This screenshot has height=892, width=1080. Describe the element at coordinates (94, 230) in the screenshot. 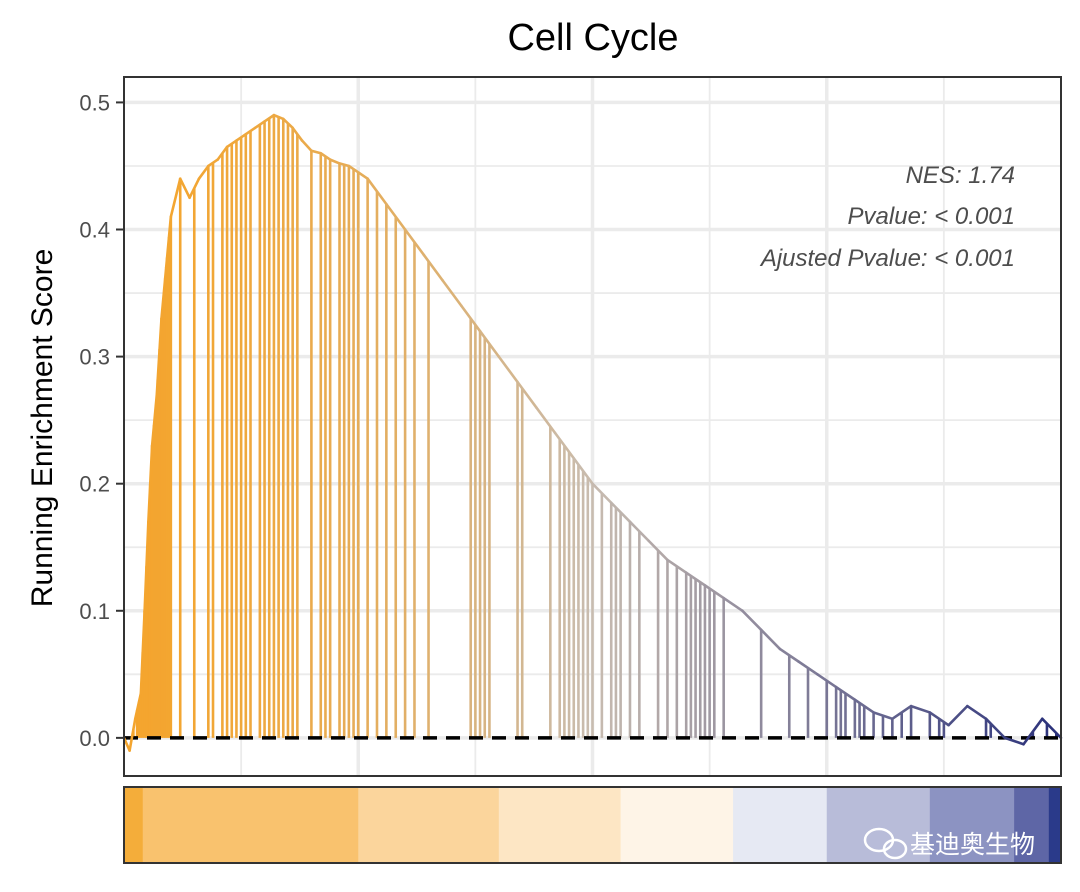

I see `y-tick-label: 0.4` at that location.